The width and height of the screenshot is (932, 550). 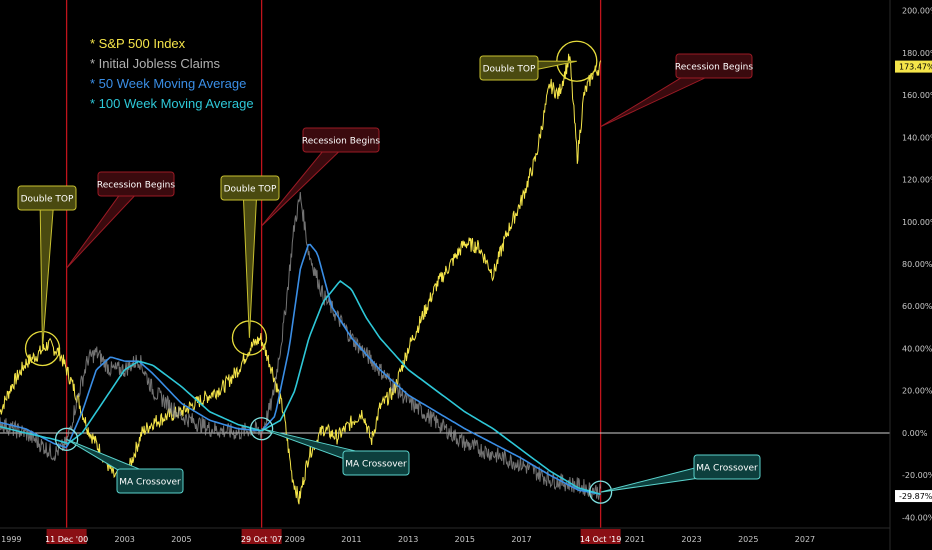 I want to click on x-tick-label-10: 2025, so click(x=748, y=539).